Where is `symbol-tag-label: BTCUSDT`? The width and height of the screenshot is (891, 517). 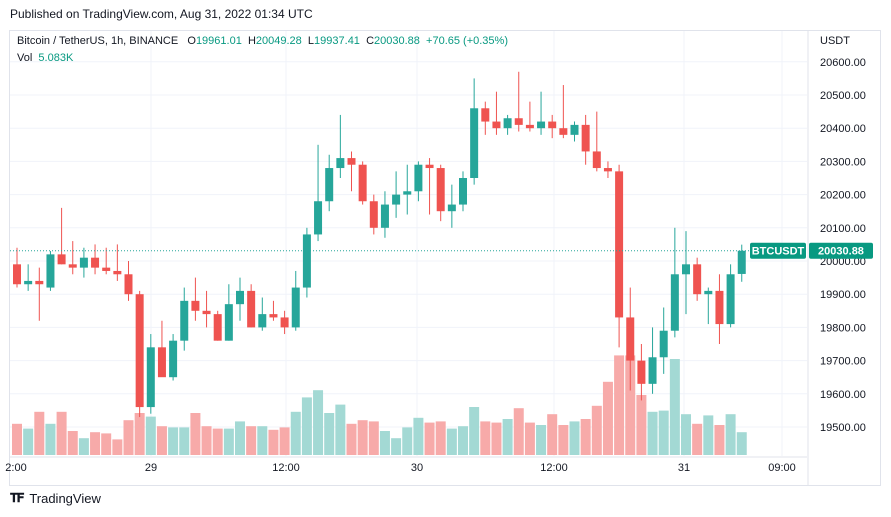 symbol-tag-label: BTCUSDT is located at coordinates (778, 252).